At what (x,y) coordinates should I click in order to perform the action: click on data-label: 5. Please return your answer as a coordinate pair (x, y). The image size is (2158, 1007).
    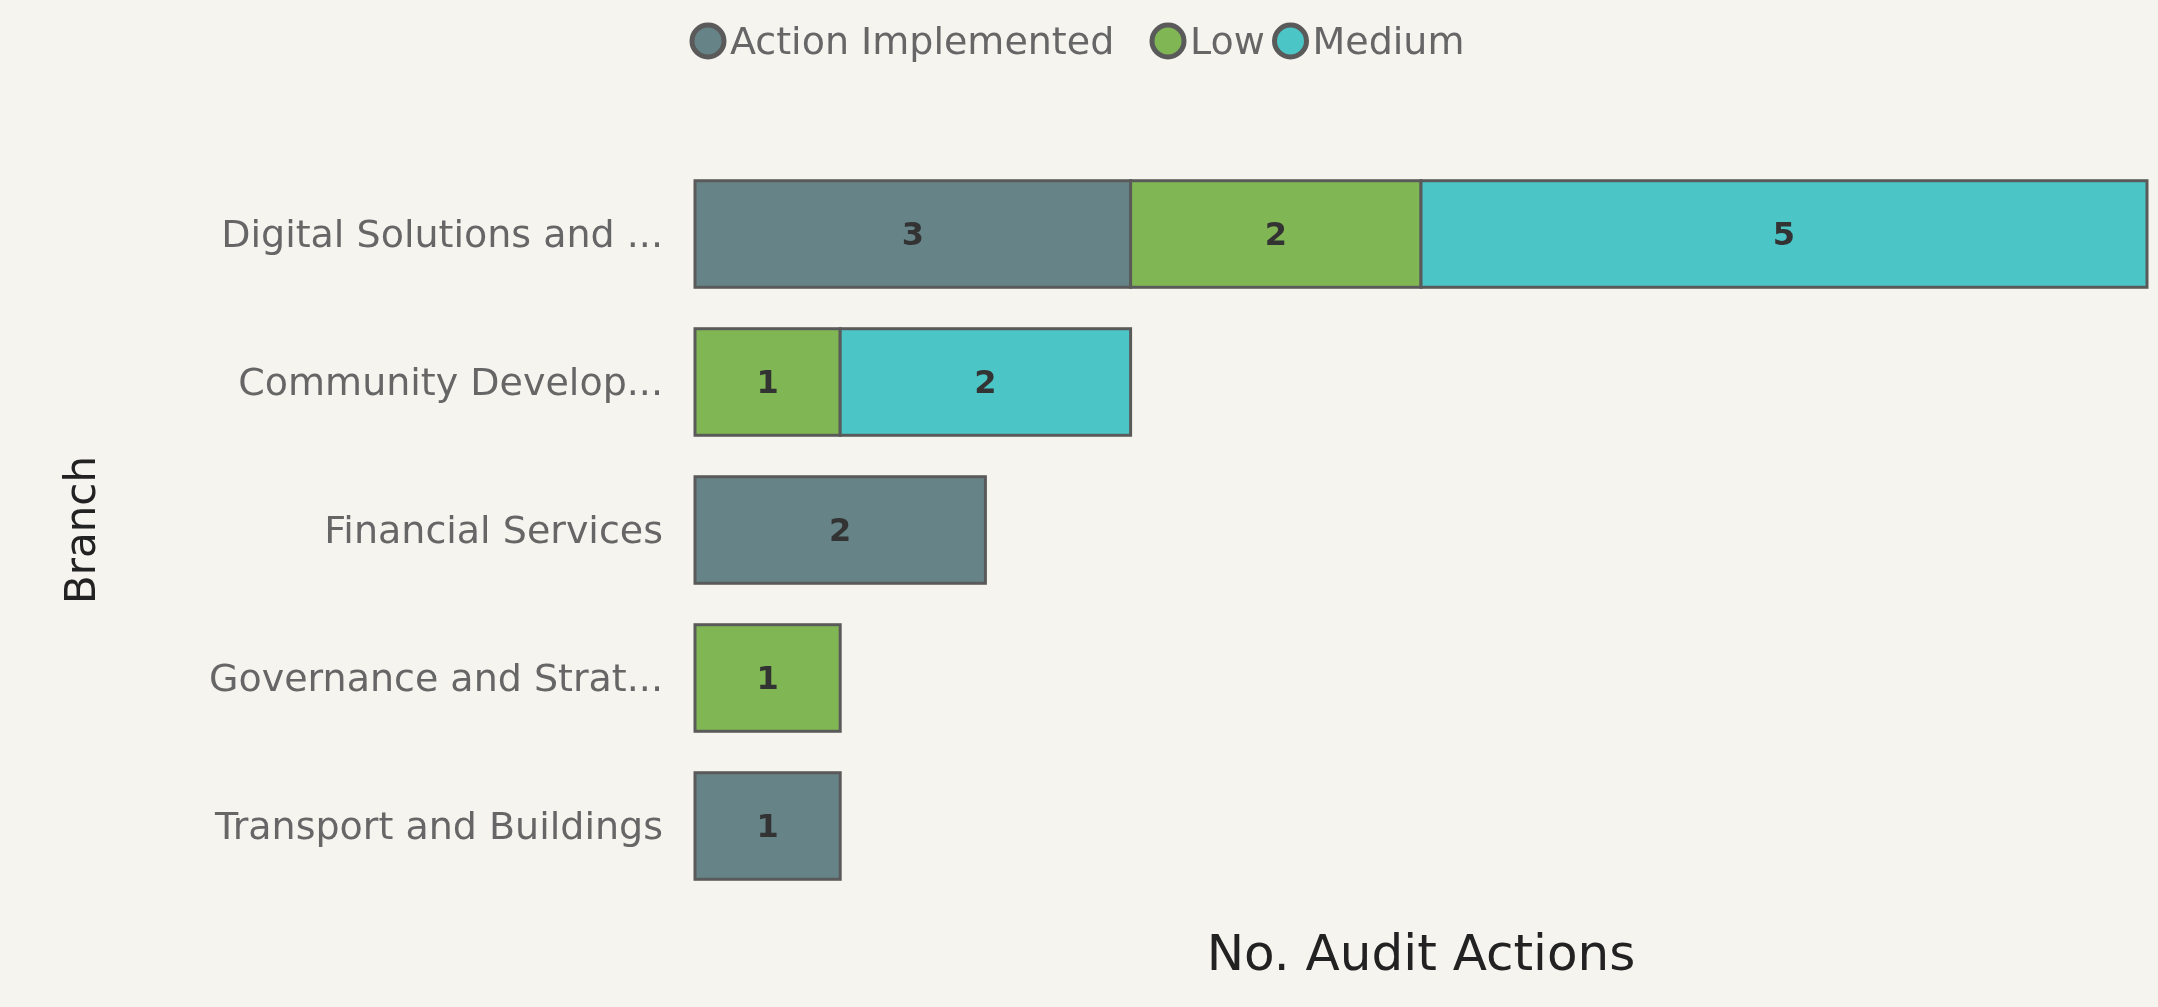
    Looking at the image, I should click on (1784, 234).